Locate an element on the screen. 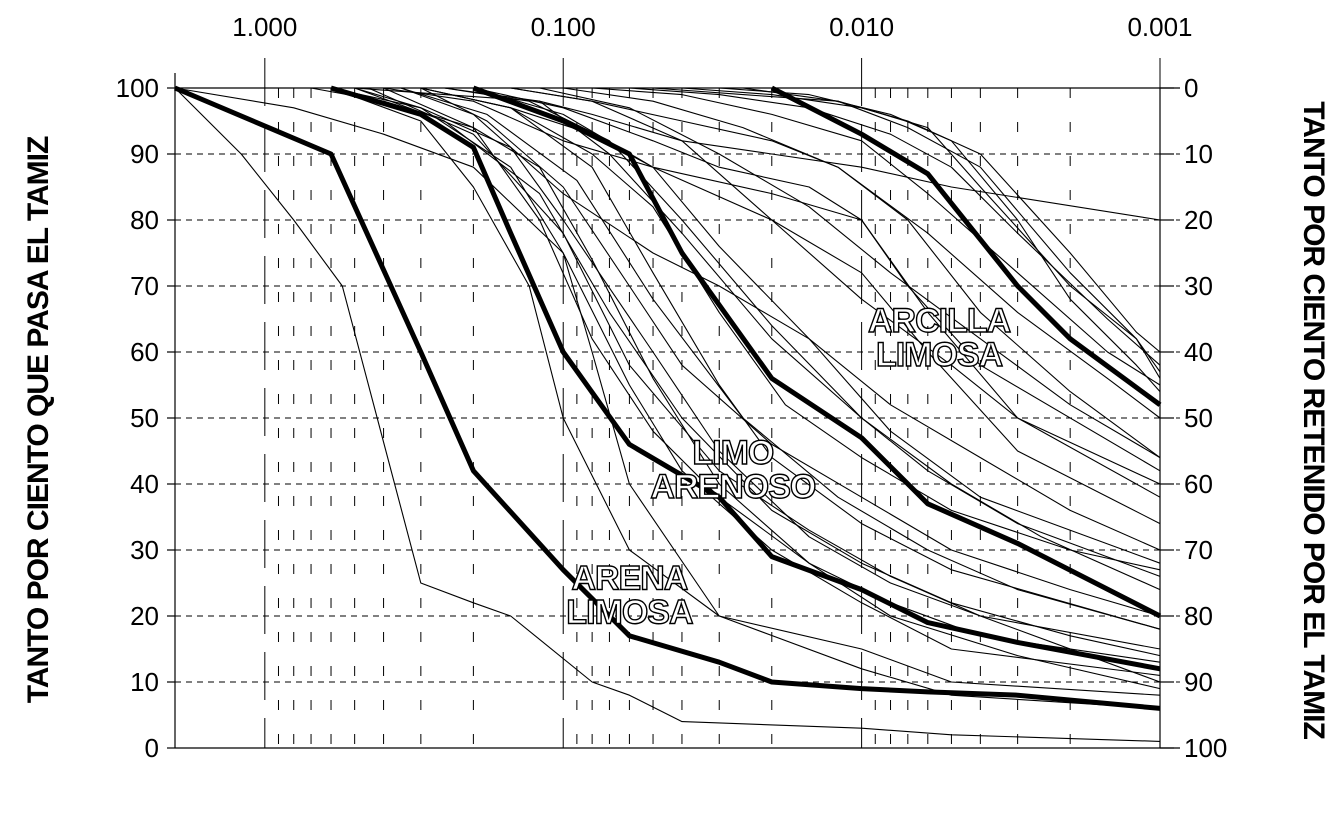 The height and width of the screenshot is (824, 1342). y-tick-label-left: 80 is located at coordinates (144, 220).